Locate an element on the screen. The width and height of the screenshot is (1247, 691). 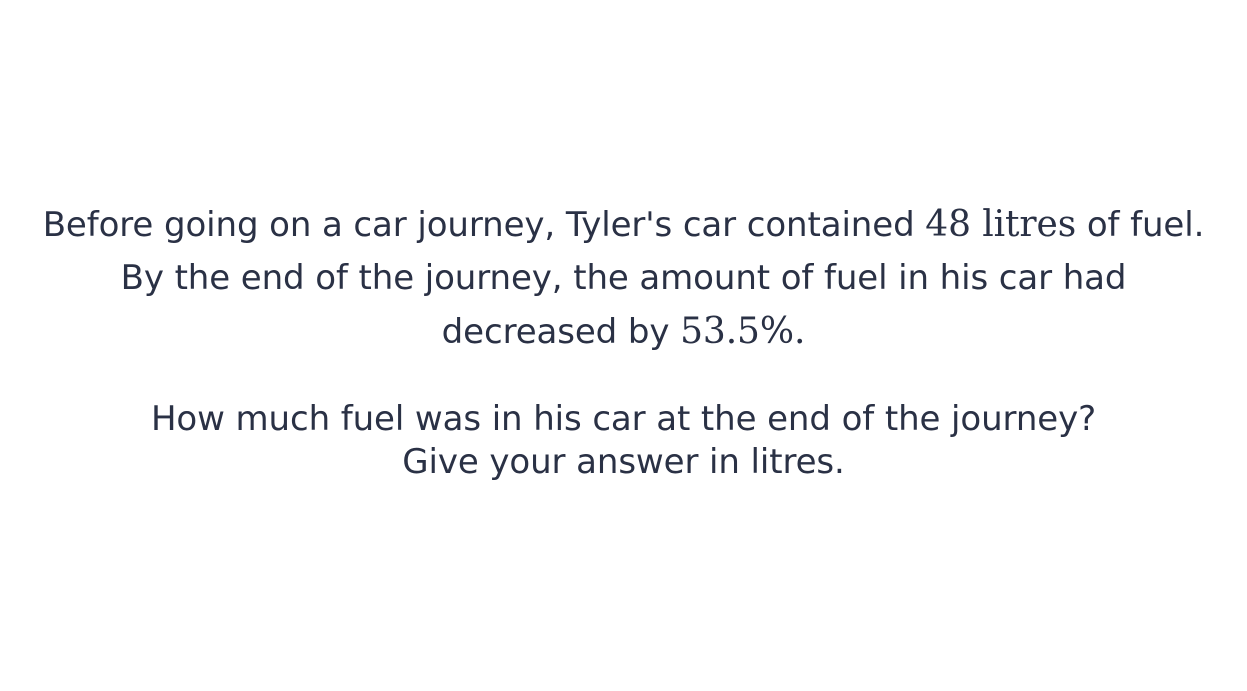
question-line-2: Give your answer in litres. is located at coordinates (623, 462).